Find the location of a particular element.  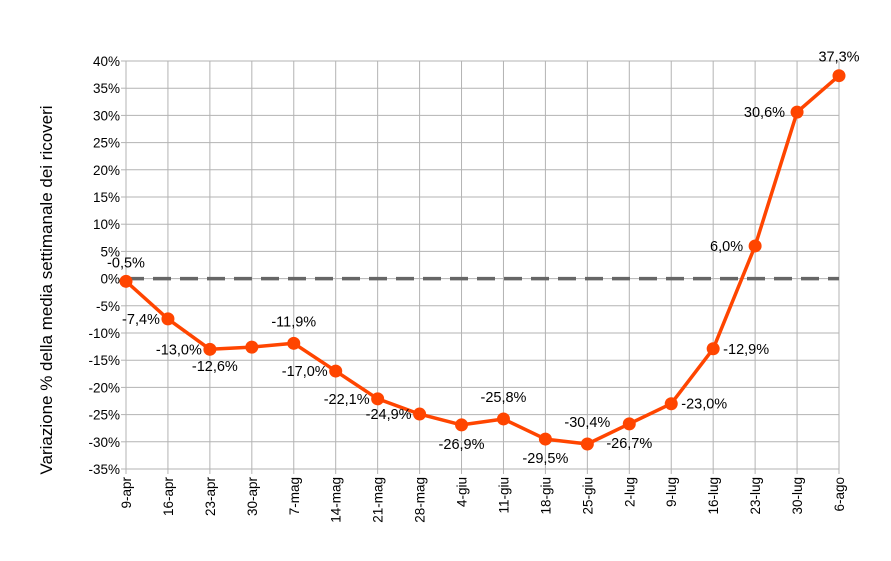

x-tick-label: 21-mag is located at coordinates (378, 500).